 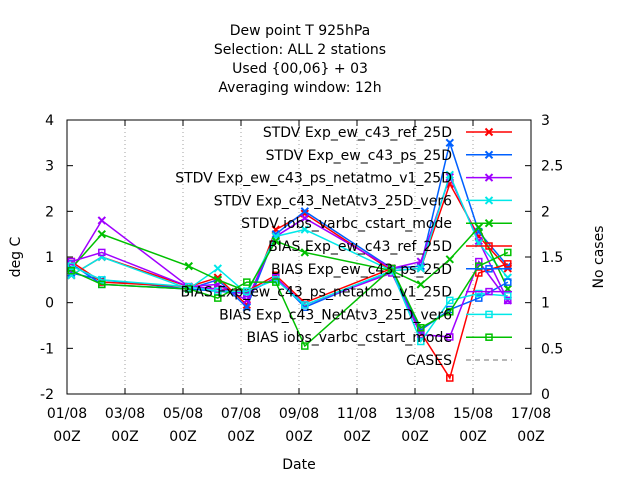 I want to click on x-tick-label: 09/08, so click(x=299, y=414).